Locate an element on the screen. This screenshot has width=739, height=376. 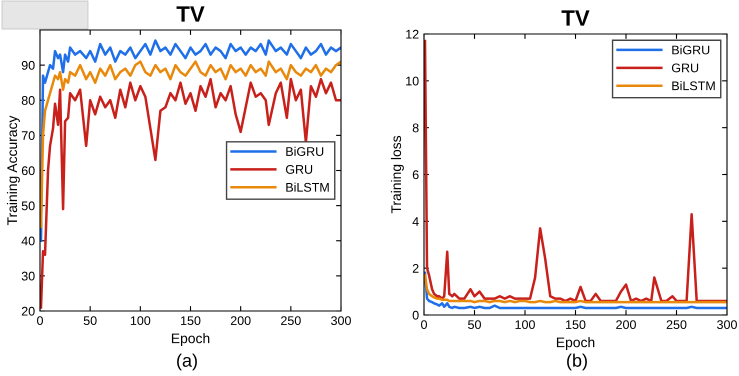
y-tick-label: 12 is located at coordinates (412, 34).